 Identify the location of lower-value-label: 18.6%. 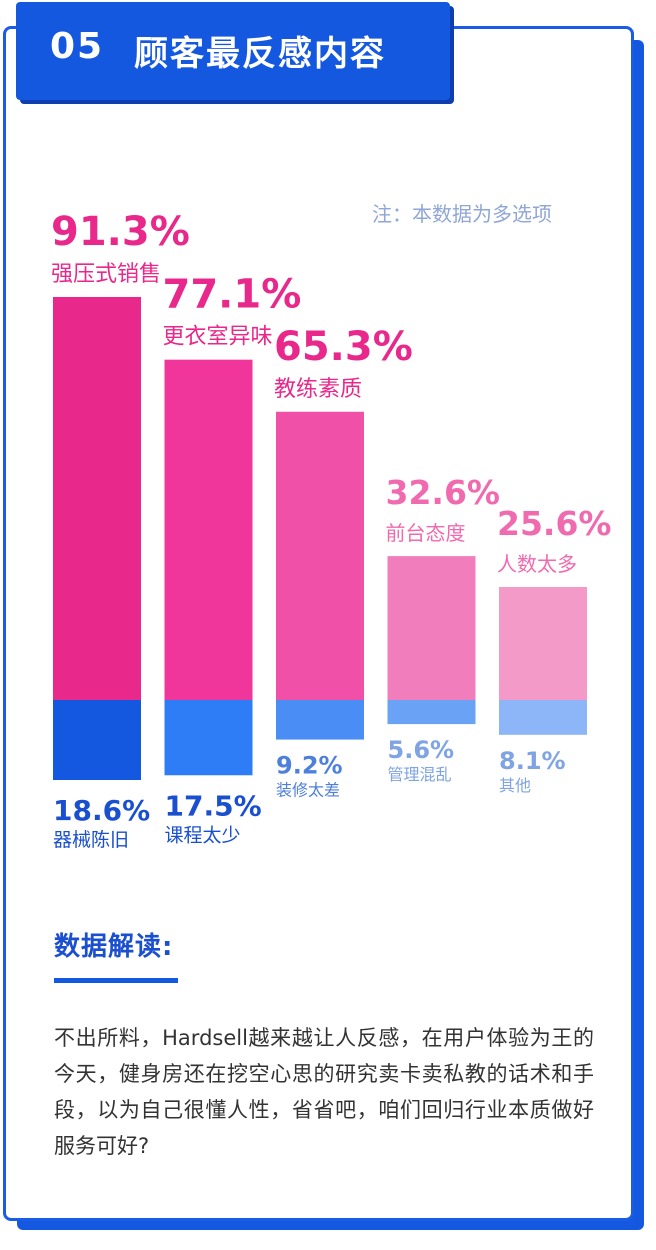
(101, 810).